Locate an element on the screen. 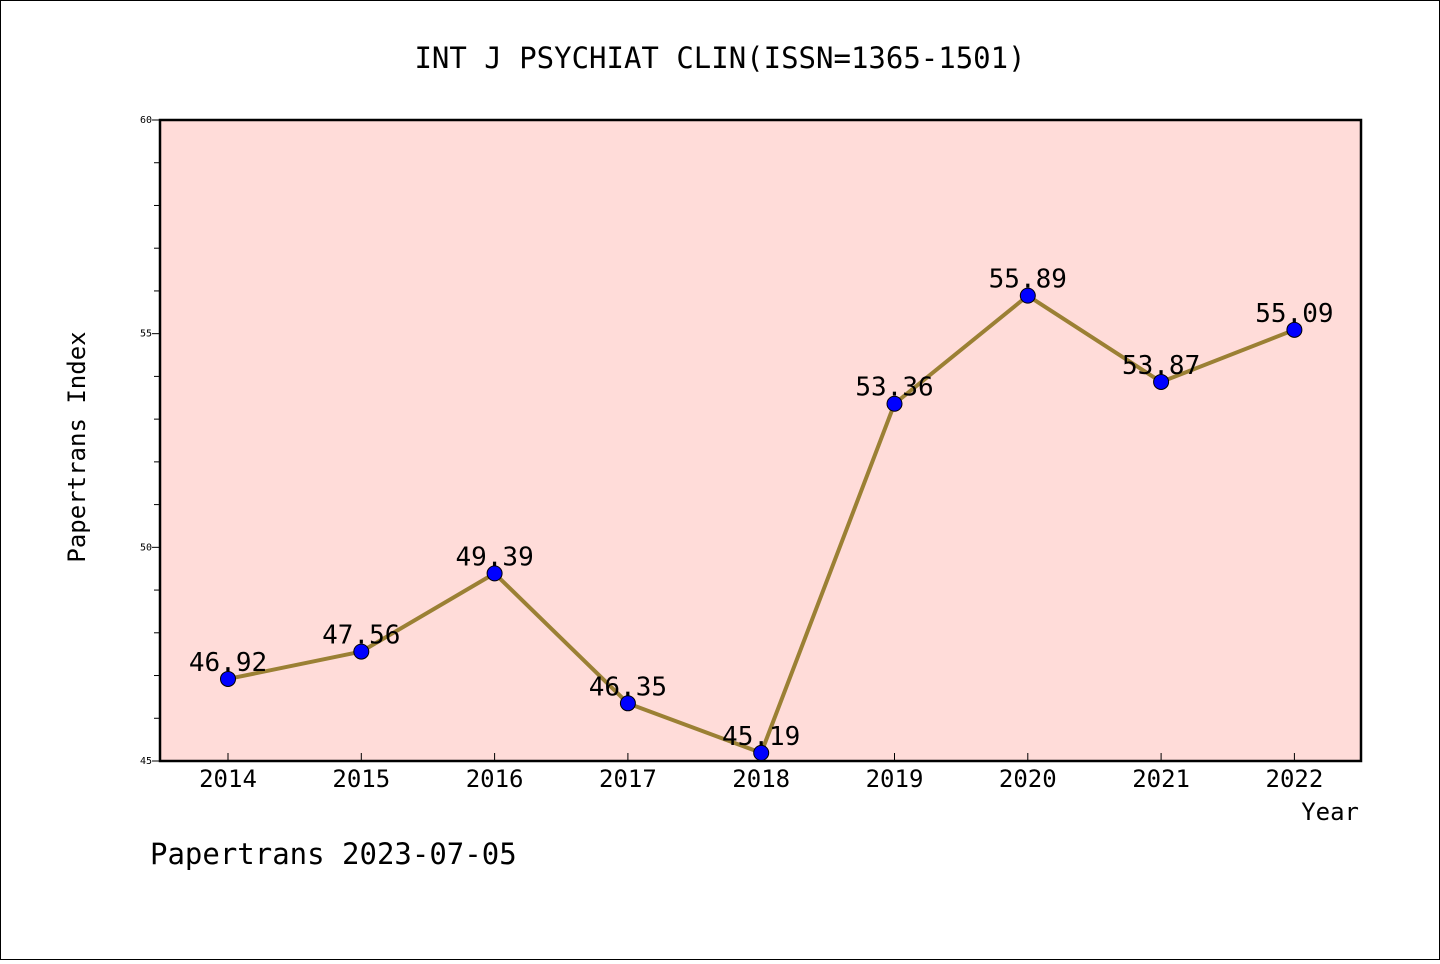 This screenshot has width=1440, height=964. y-axis-label: Papertrans Index is located at coordinates (77, 446).